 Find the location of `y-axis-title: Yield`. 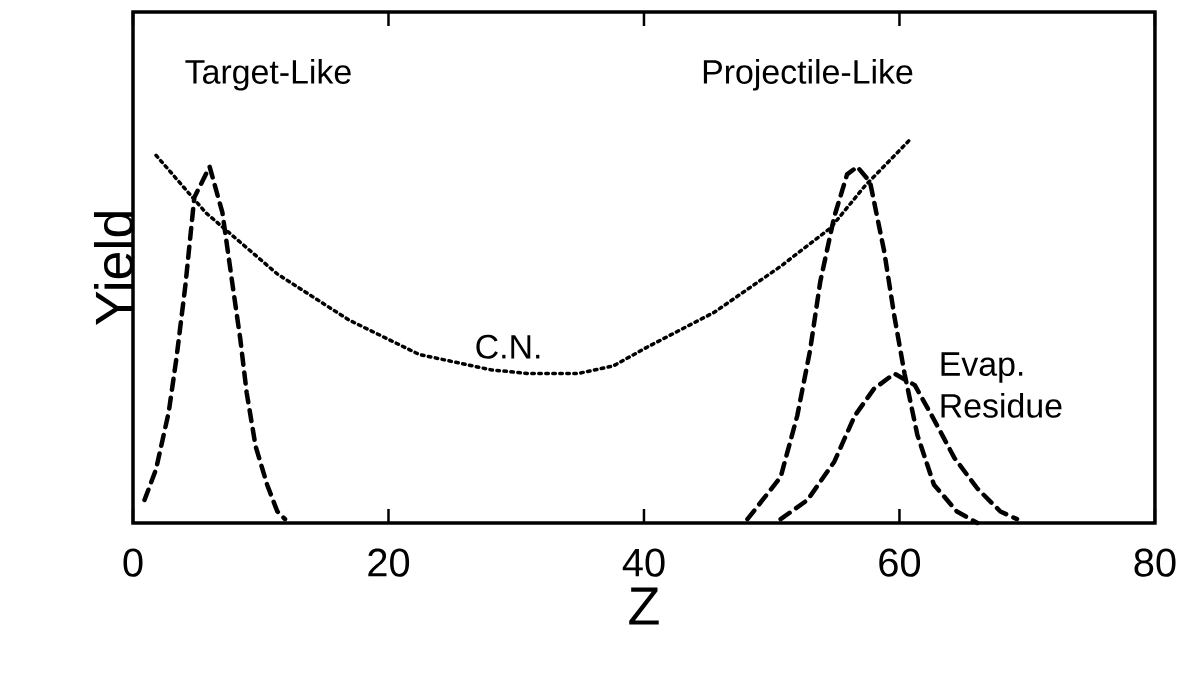

y-axis-title: Yield is located at coordinates (113, 269).